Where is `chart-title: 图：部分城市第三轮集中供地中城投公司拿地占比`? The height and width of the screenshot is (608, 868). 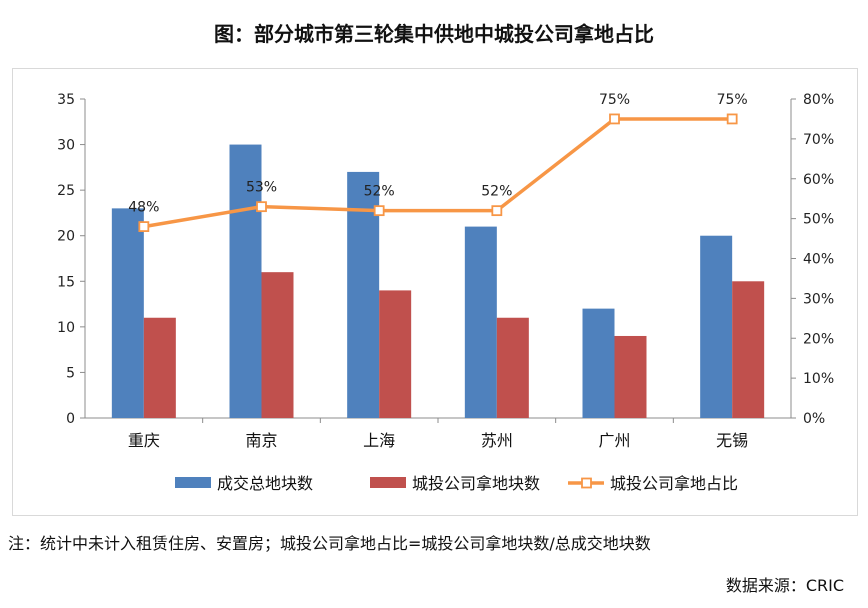 chart-title: 图：部分城市第三轮集中供地中城投公司拿地占比 is located at coordinates (434, 34).